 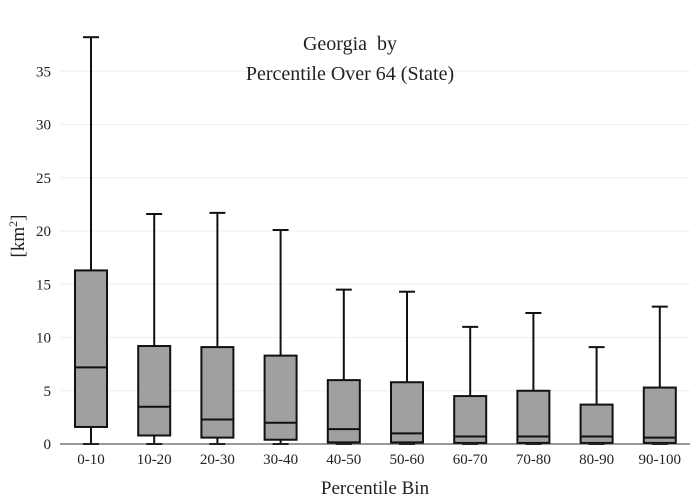 What do you see at coordinates (43, 258) in the screenshot?
I see `y-tick-labels: 0 5 10 15 20 25 30 35` at bounding box center [43, 258].